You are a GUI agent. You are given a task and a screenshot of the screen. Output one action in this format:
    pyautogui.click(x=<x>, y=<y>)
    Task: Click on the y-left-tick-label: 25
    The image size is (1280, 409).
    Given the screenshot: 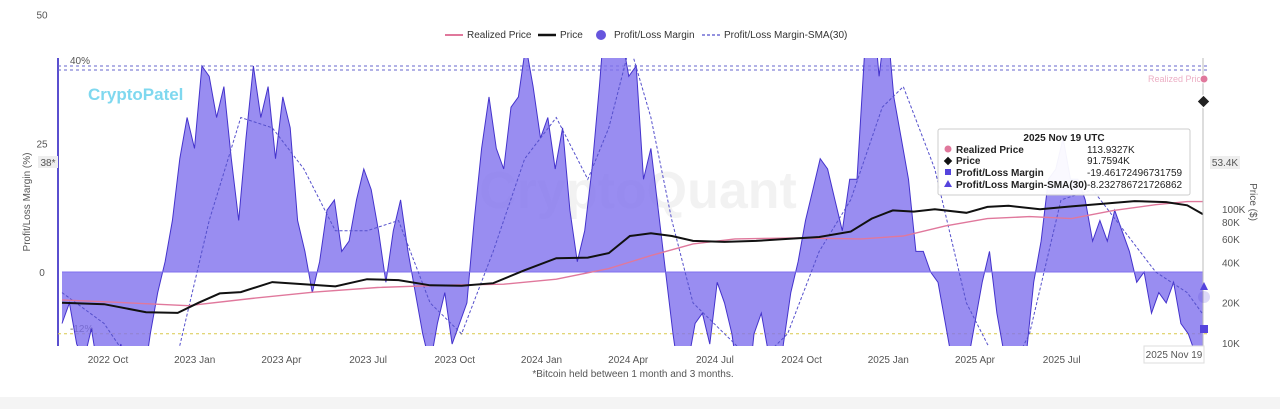 What is the action you would take?
    pyautogui.click(x=42, y=144)
    